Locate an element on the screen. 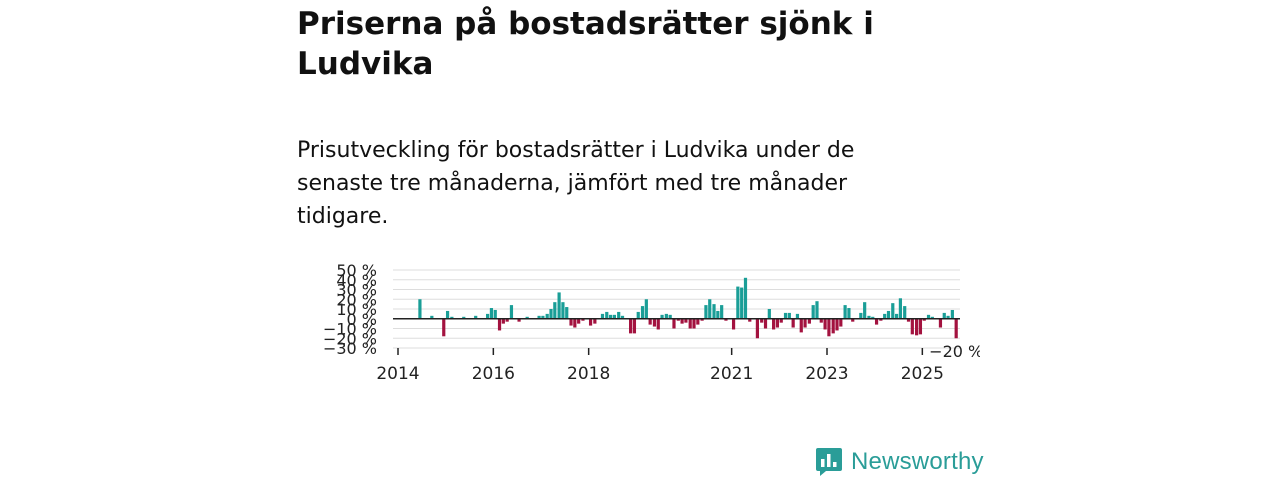 This screenshot has width=1280, height=480. y-tick-label: −20 % is located at coordinates (350, 338).